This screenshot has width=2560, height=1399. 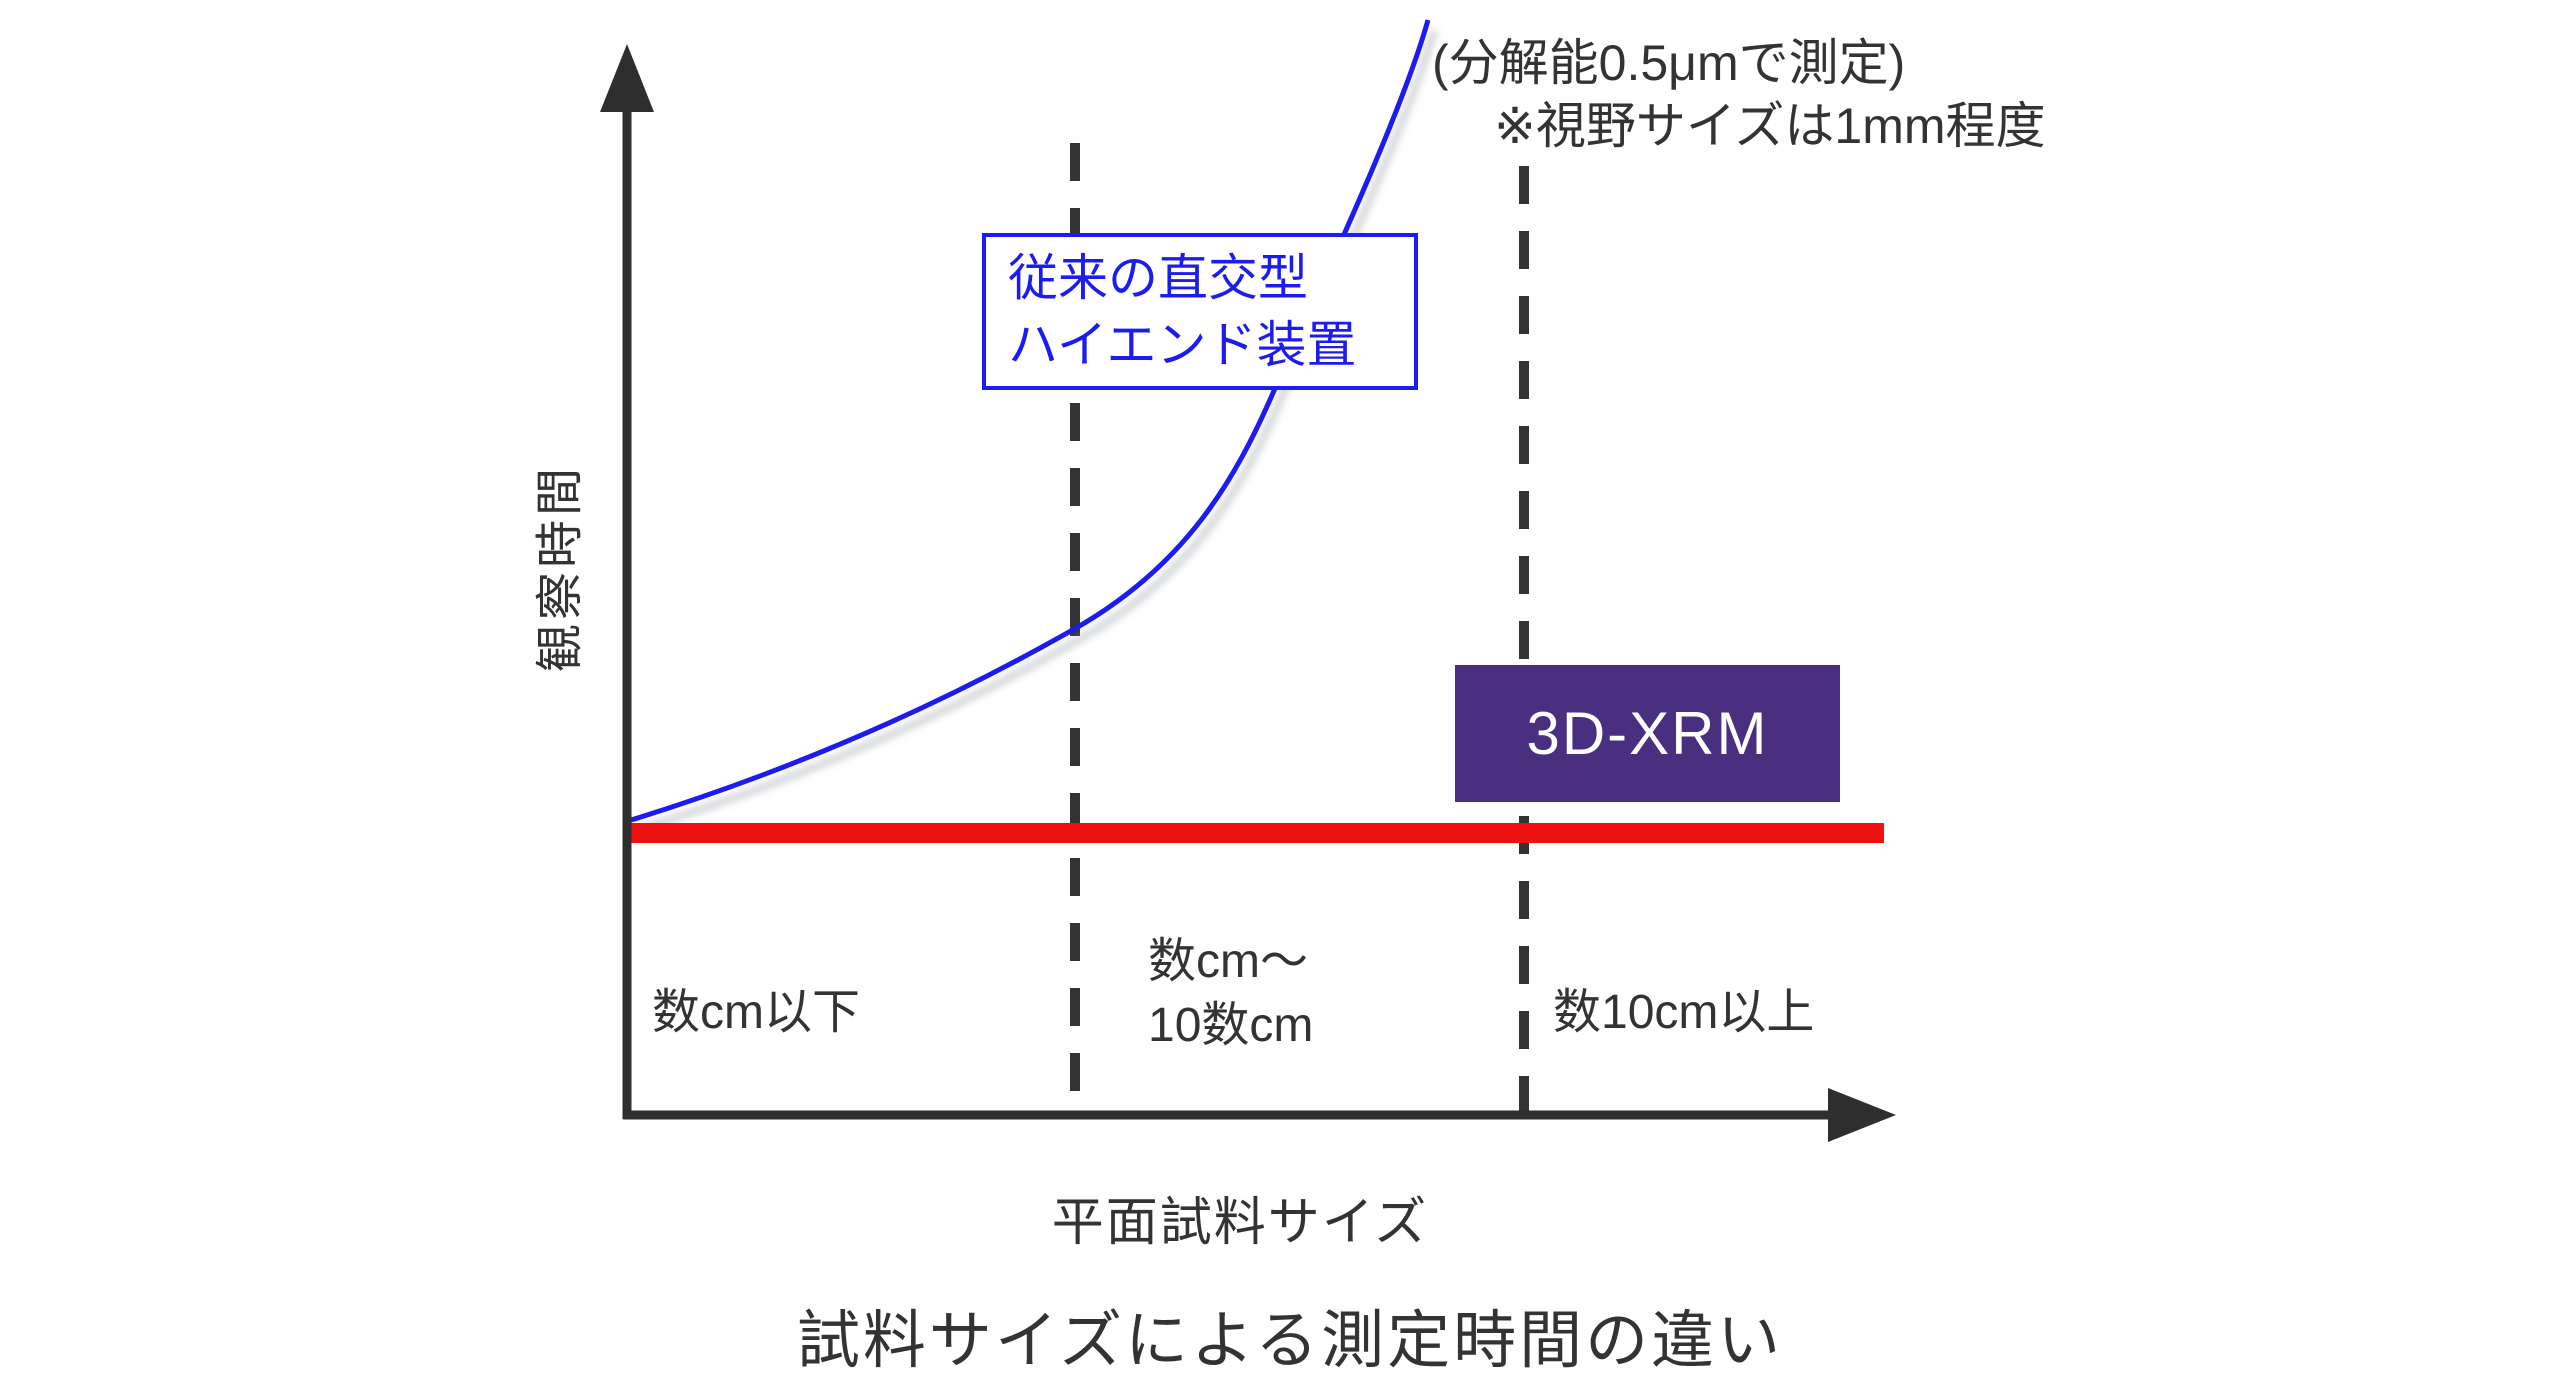 What do you see at coordinates (1669, 63) in the screenshot?
I see `measurement-note-line1: (分解能0.5μmで測定)` at bounding box center [1669, 63].